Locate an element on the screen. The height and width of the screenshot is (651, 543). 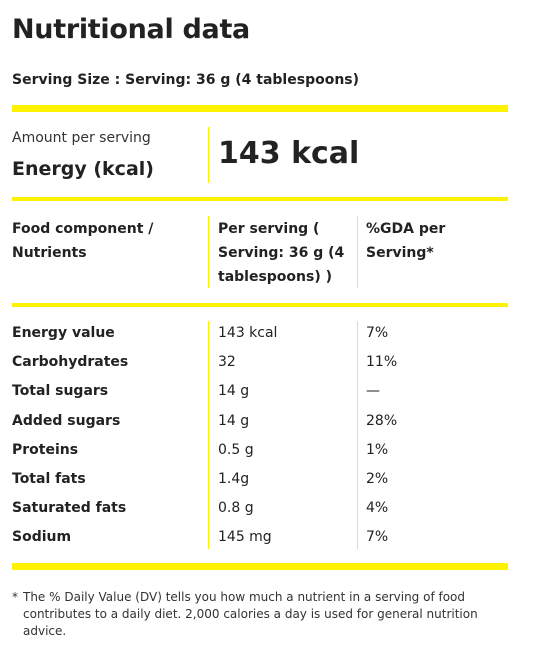
nutrient-gda: 4% is located at coordinates (377, 508).